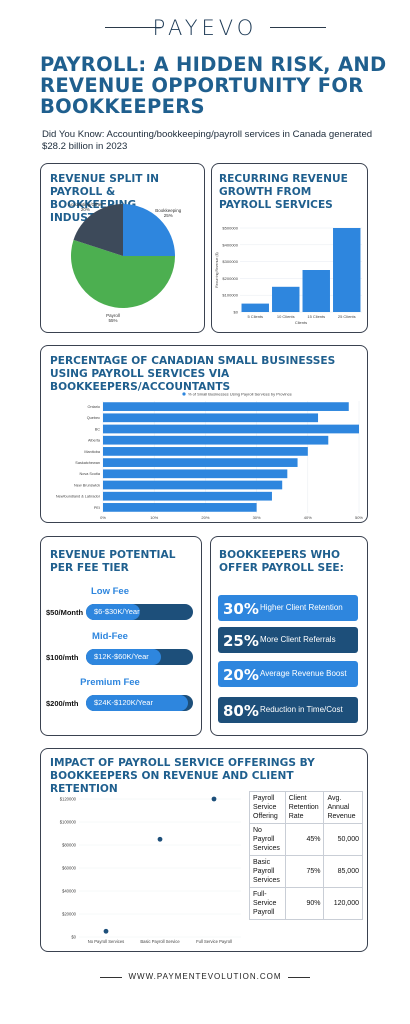 The image size is (410, 1024). I want to click on stat-value: 25%, so click(241, 641).